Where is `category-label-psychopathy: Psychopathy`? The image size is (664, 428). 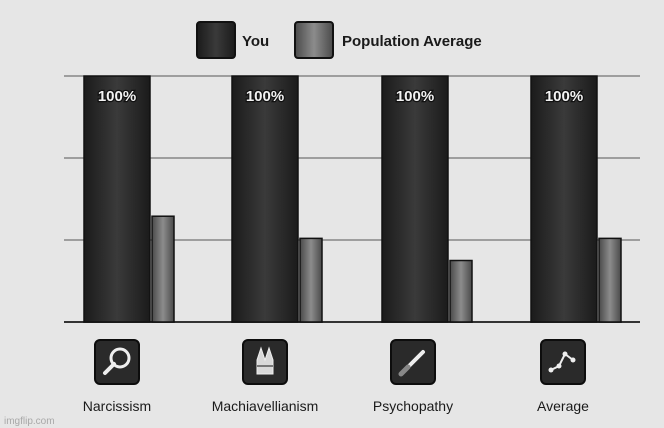
category-label-psychopathy: Psychopathy is located at coordinates (413, 406).